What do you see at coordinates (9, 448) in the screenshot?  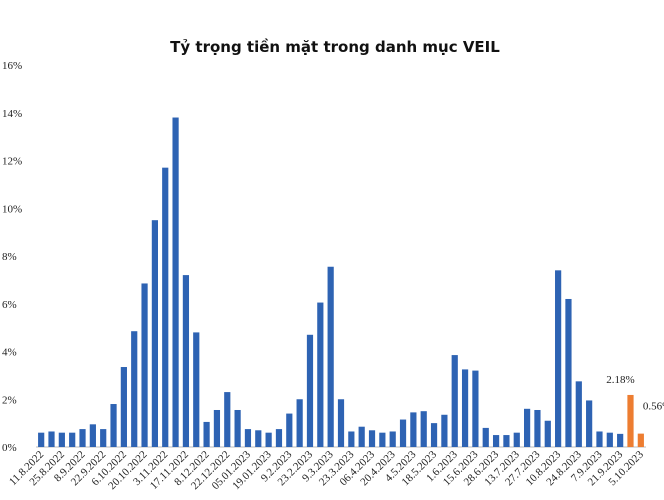 I see `y-tick-label: 0%` at bounding box center [9, 448].